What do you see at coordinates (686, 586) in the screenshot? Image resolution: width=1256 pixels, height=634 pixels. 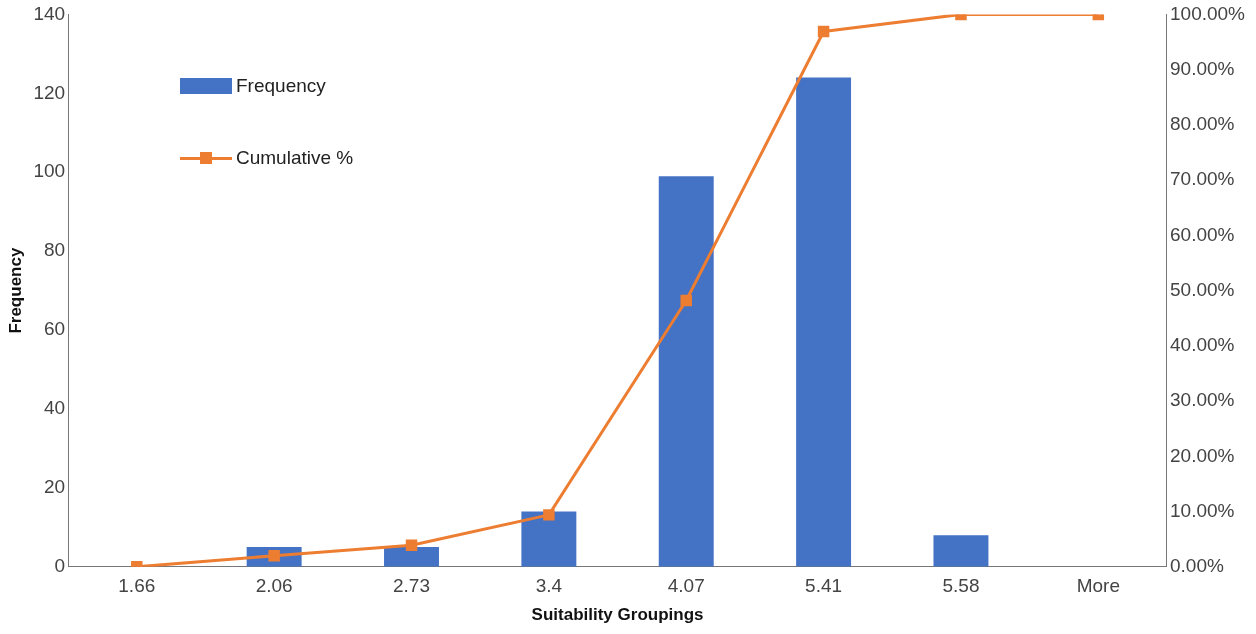 I see `x-tick-label: 4.07` at bounding box center [686, 586].